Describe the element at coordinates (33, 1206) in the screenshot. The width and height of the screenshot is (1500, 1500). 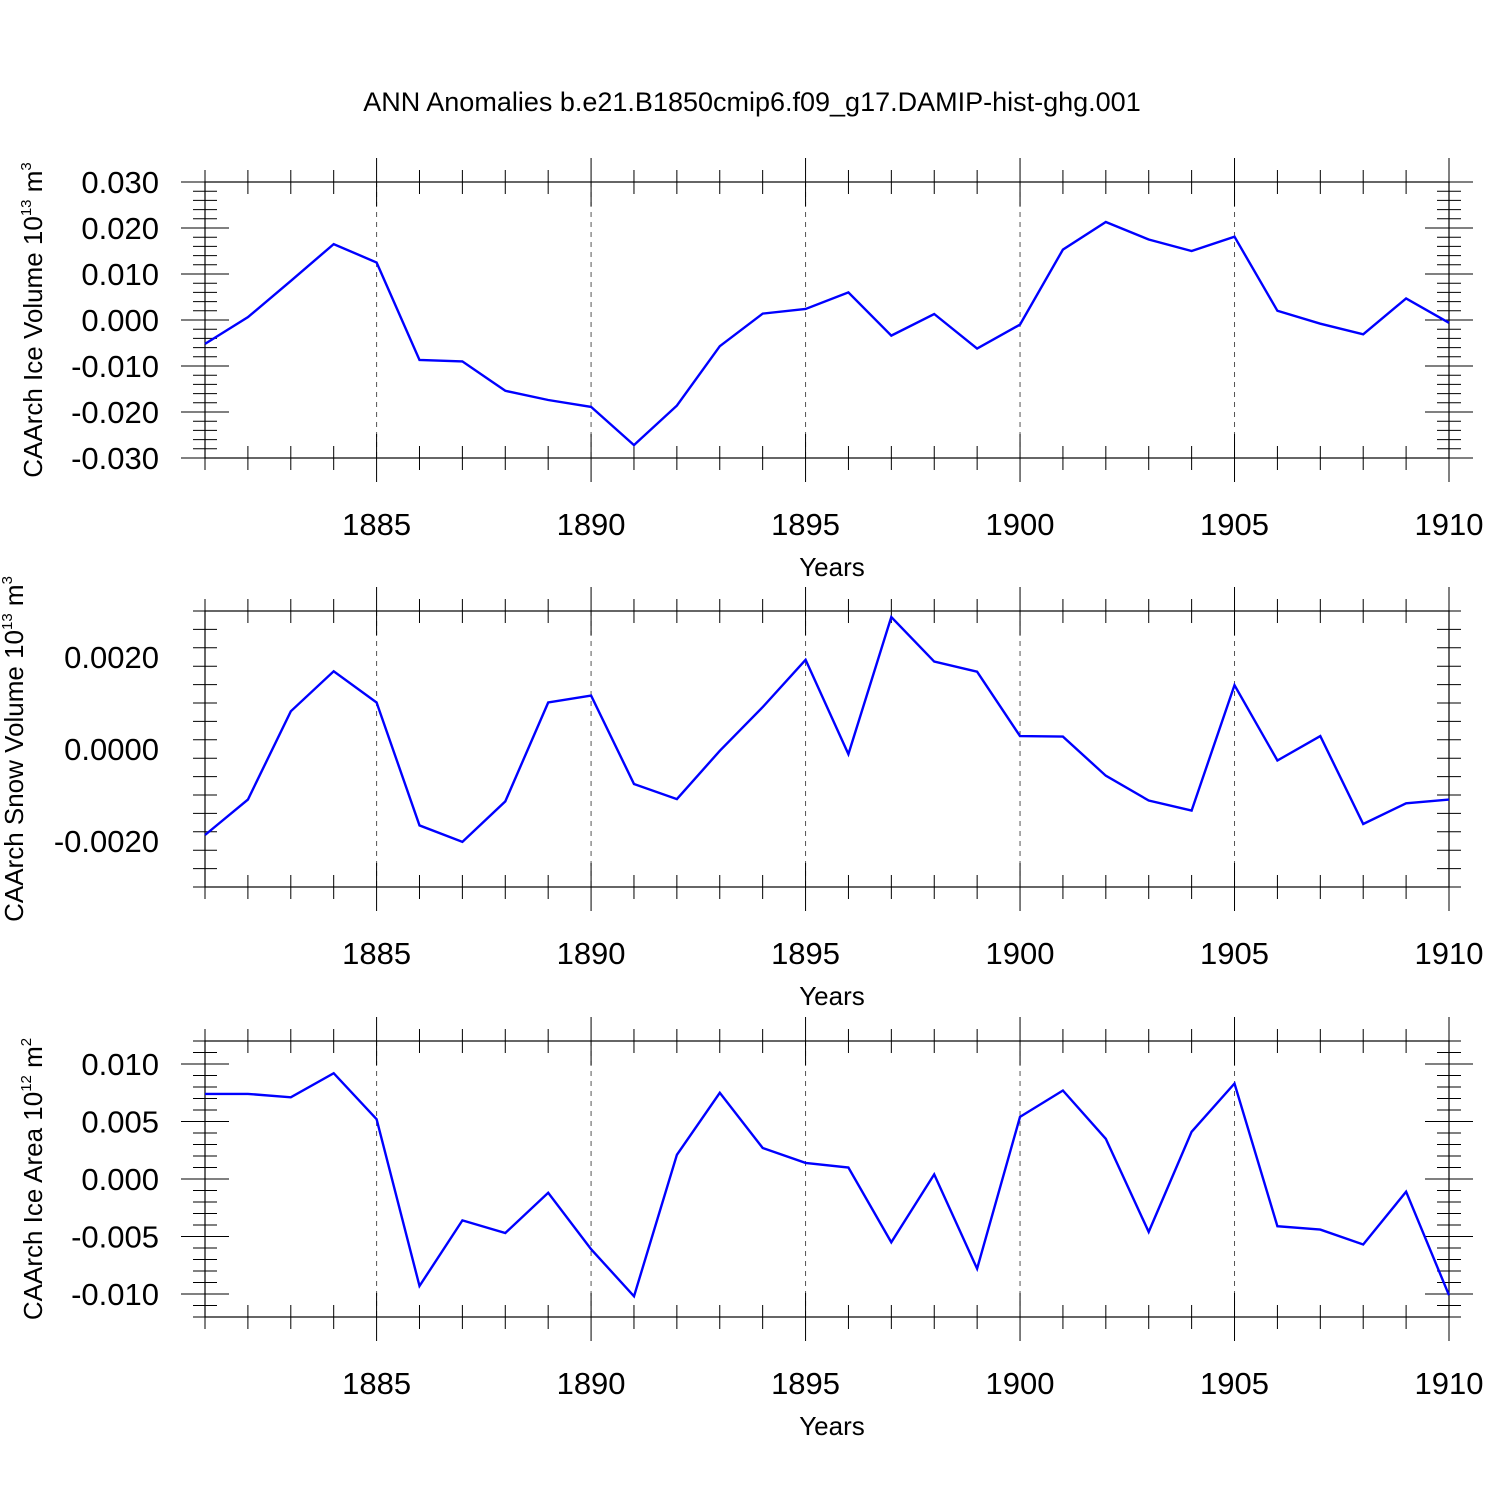
I see `y-axis-label-text: CAArch Ice Area 10` at that location.